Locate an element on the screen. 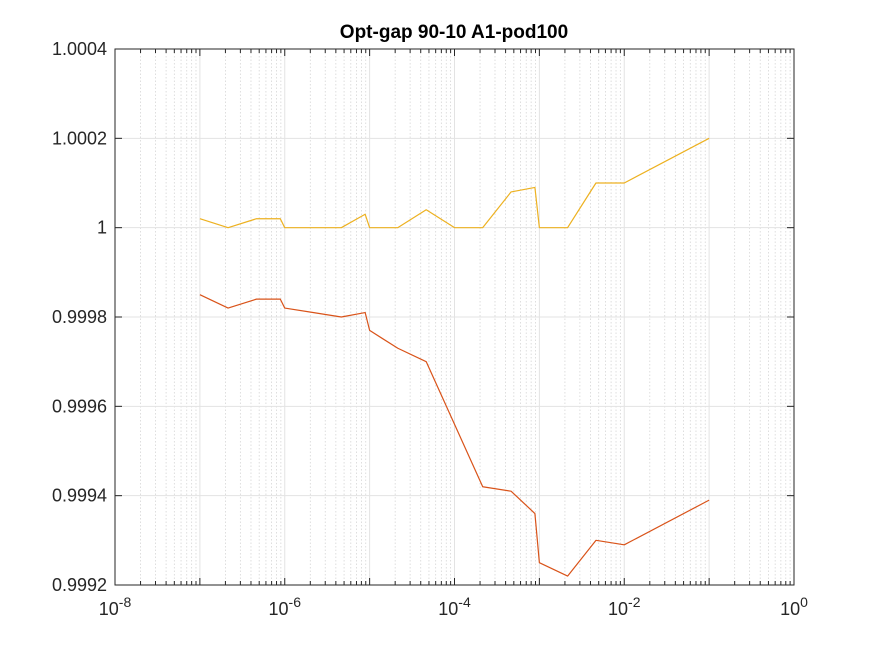 The height and width of the screenshot is (656, 875). y-tick-label: 0.9996 is located at coordinates (79, 406).